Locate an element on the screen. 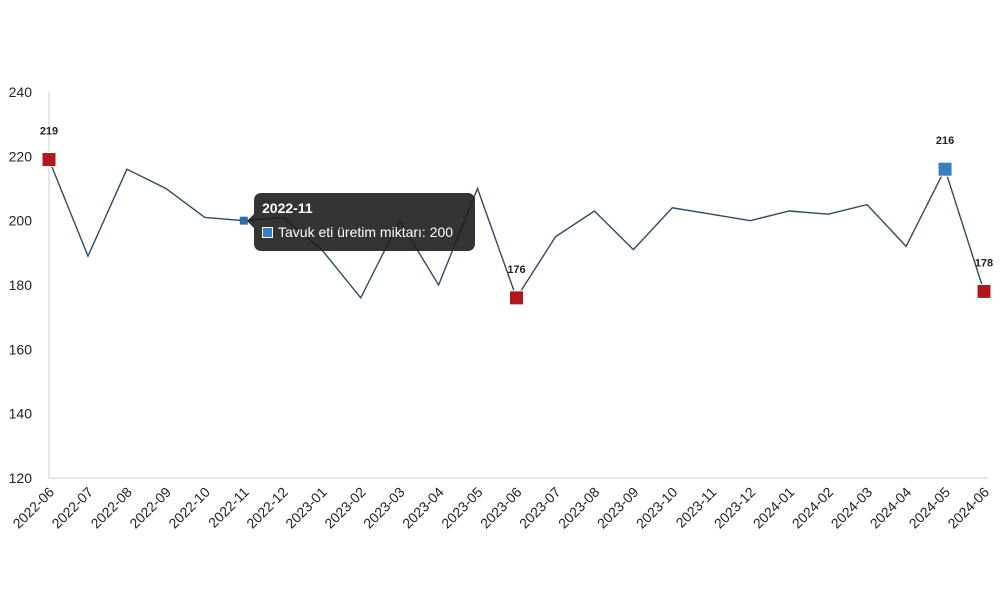 The image size is (1000, 593). y-tick-label: 200 is located at coordinates (21, 221).